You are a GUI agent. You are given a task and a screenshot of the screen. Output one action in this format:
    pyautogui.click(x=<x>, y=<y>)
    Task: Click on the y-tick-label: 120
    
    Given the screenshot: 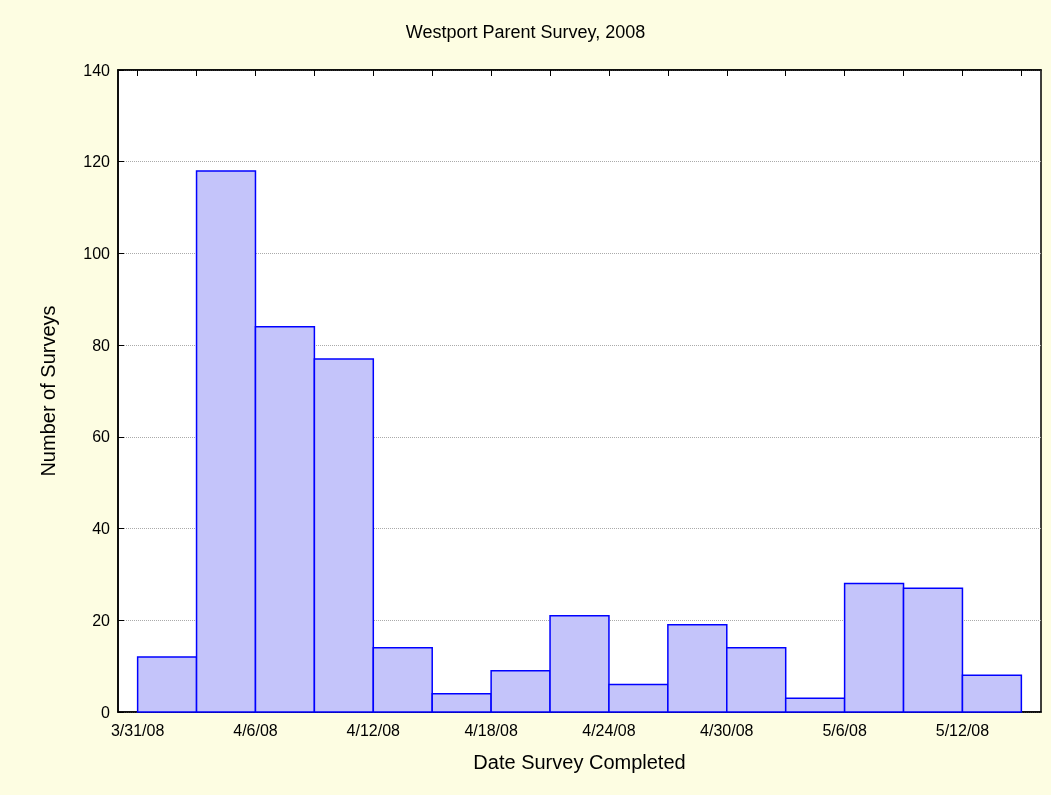 What is the action you would take?
    pyautogui.click(x=97, y=162)
    